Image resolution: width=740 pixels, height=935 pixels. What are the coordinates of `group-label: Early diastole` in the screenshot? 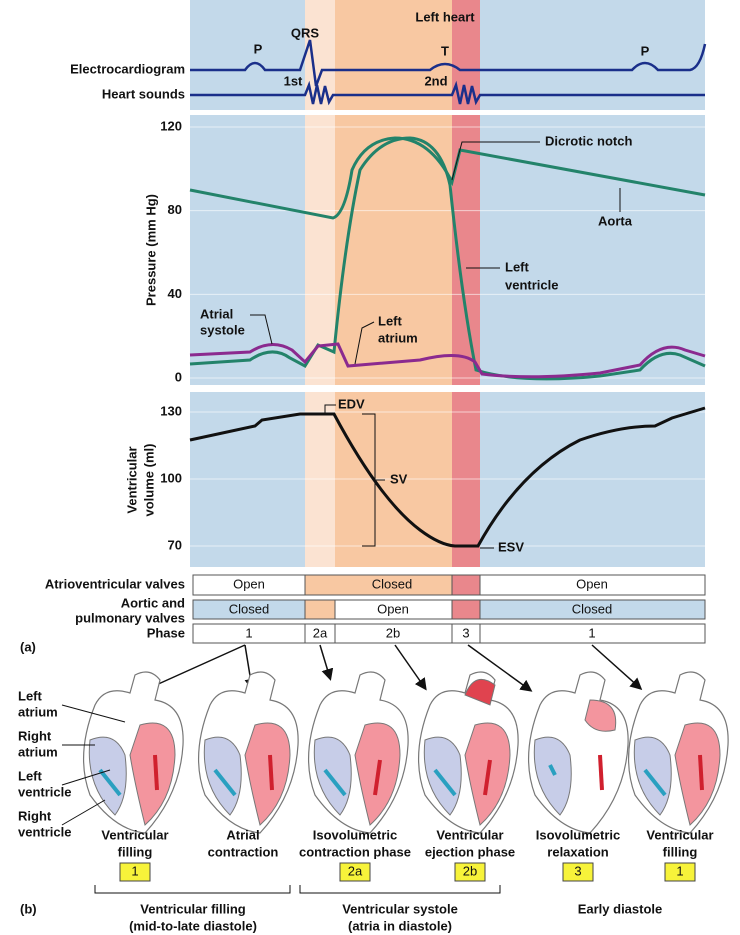 It's located at (620, 908).